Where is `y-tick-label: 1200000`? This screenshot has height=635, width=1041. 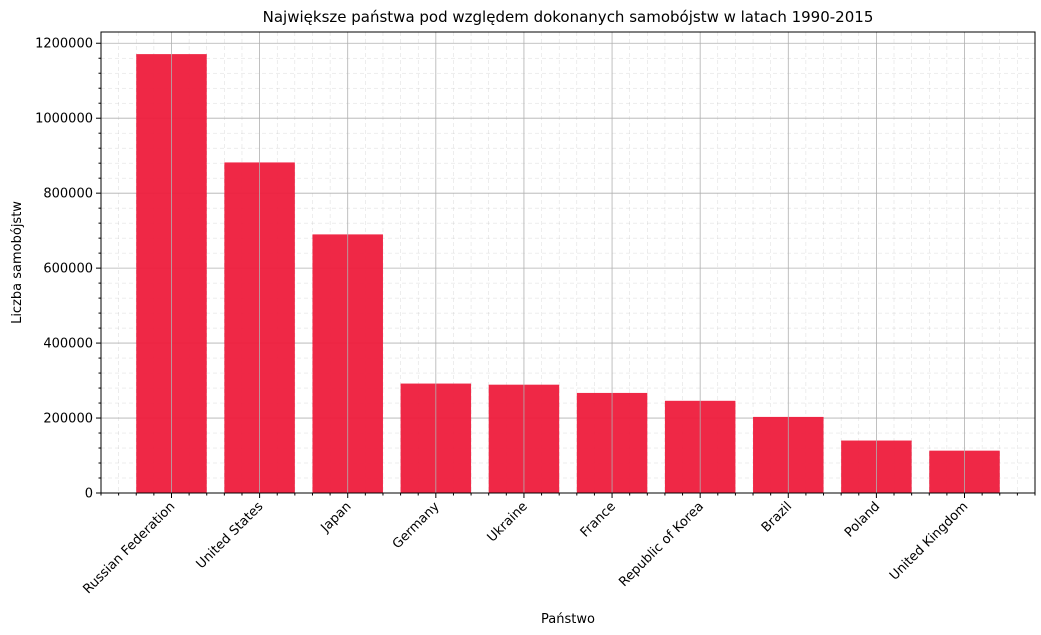
y-tick-label: 1200000 is located at coordinates (64, 44).